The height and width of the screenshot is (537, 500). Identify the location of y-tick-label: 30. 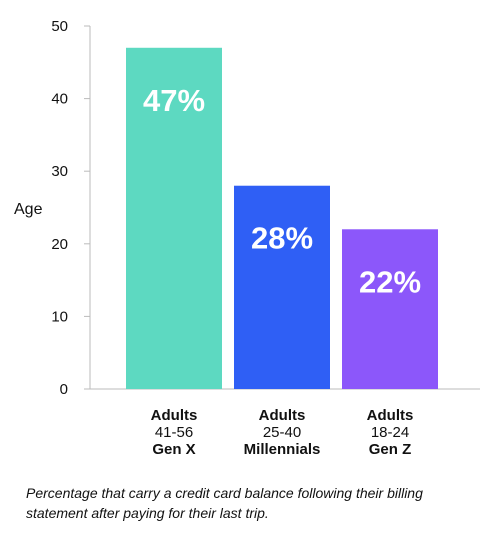
(59, 171).